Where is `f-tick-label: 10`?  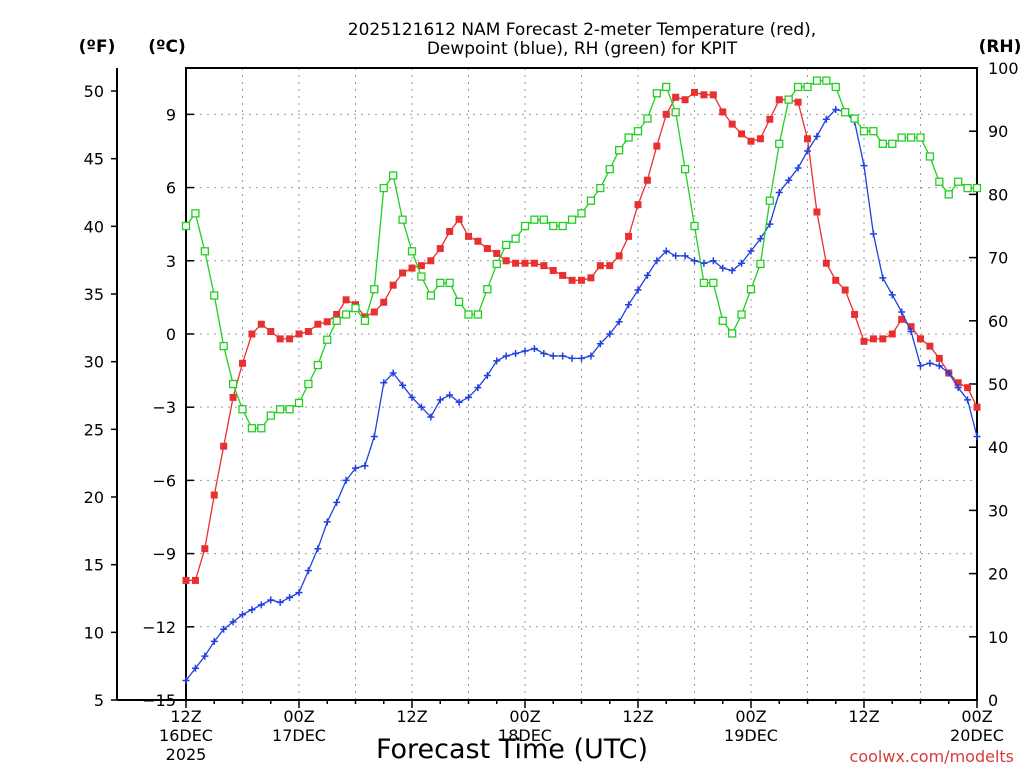 f-tick-label: 10 is located at coordinates (94, 632).